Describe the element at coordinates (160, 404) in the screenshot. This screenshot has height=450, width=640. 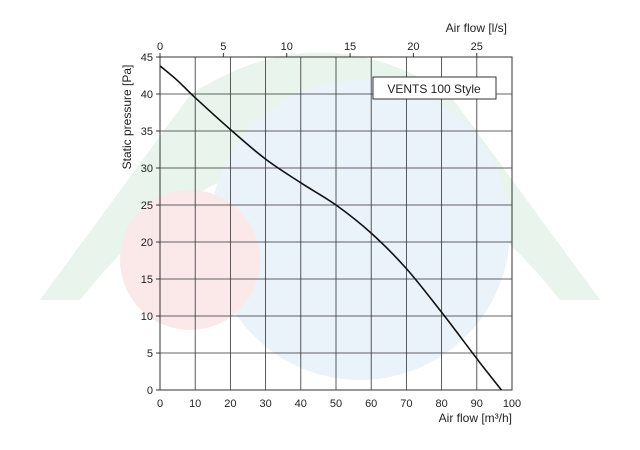
I see `x-tick-label: 0` at that location.